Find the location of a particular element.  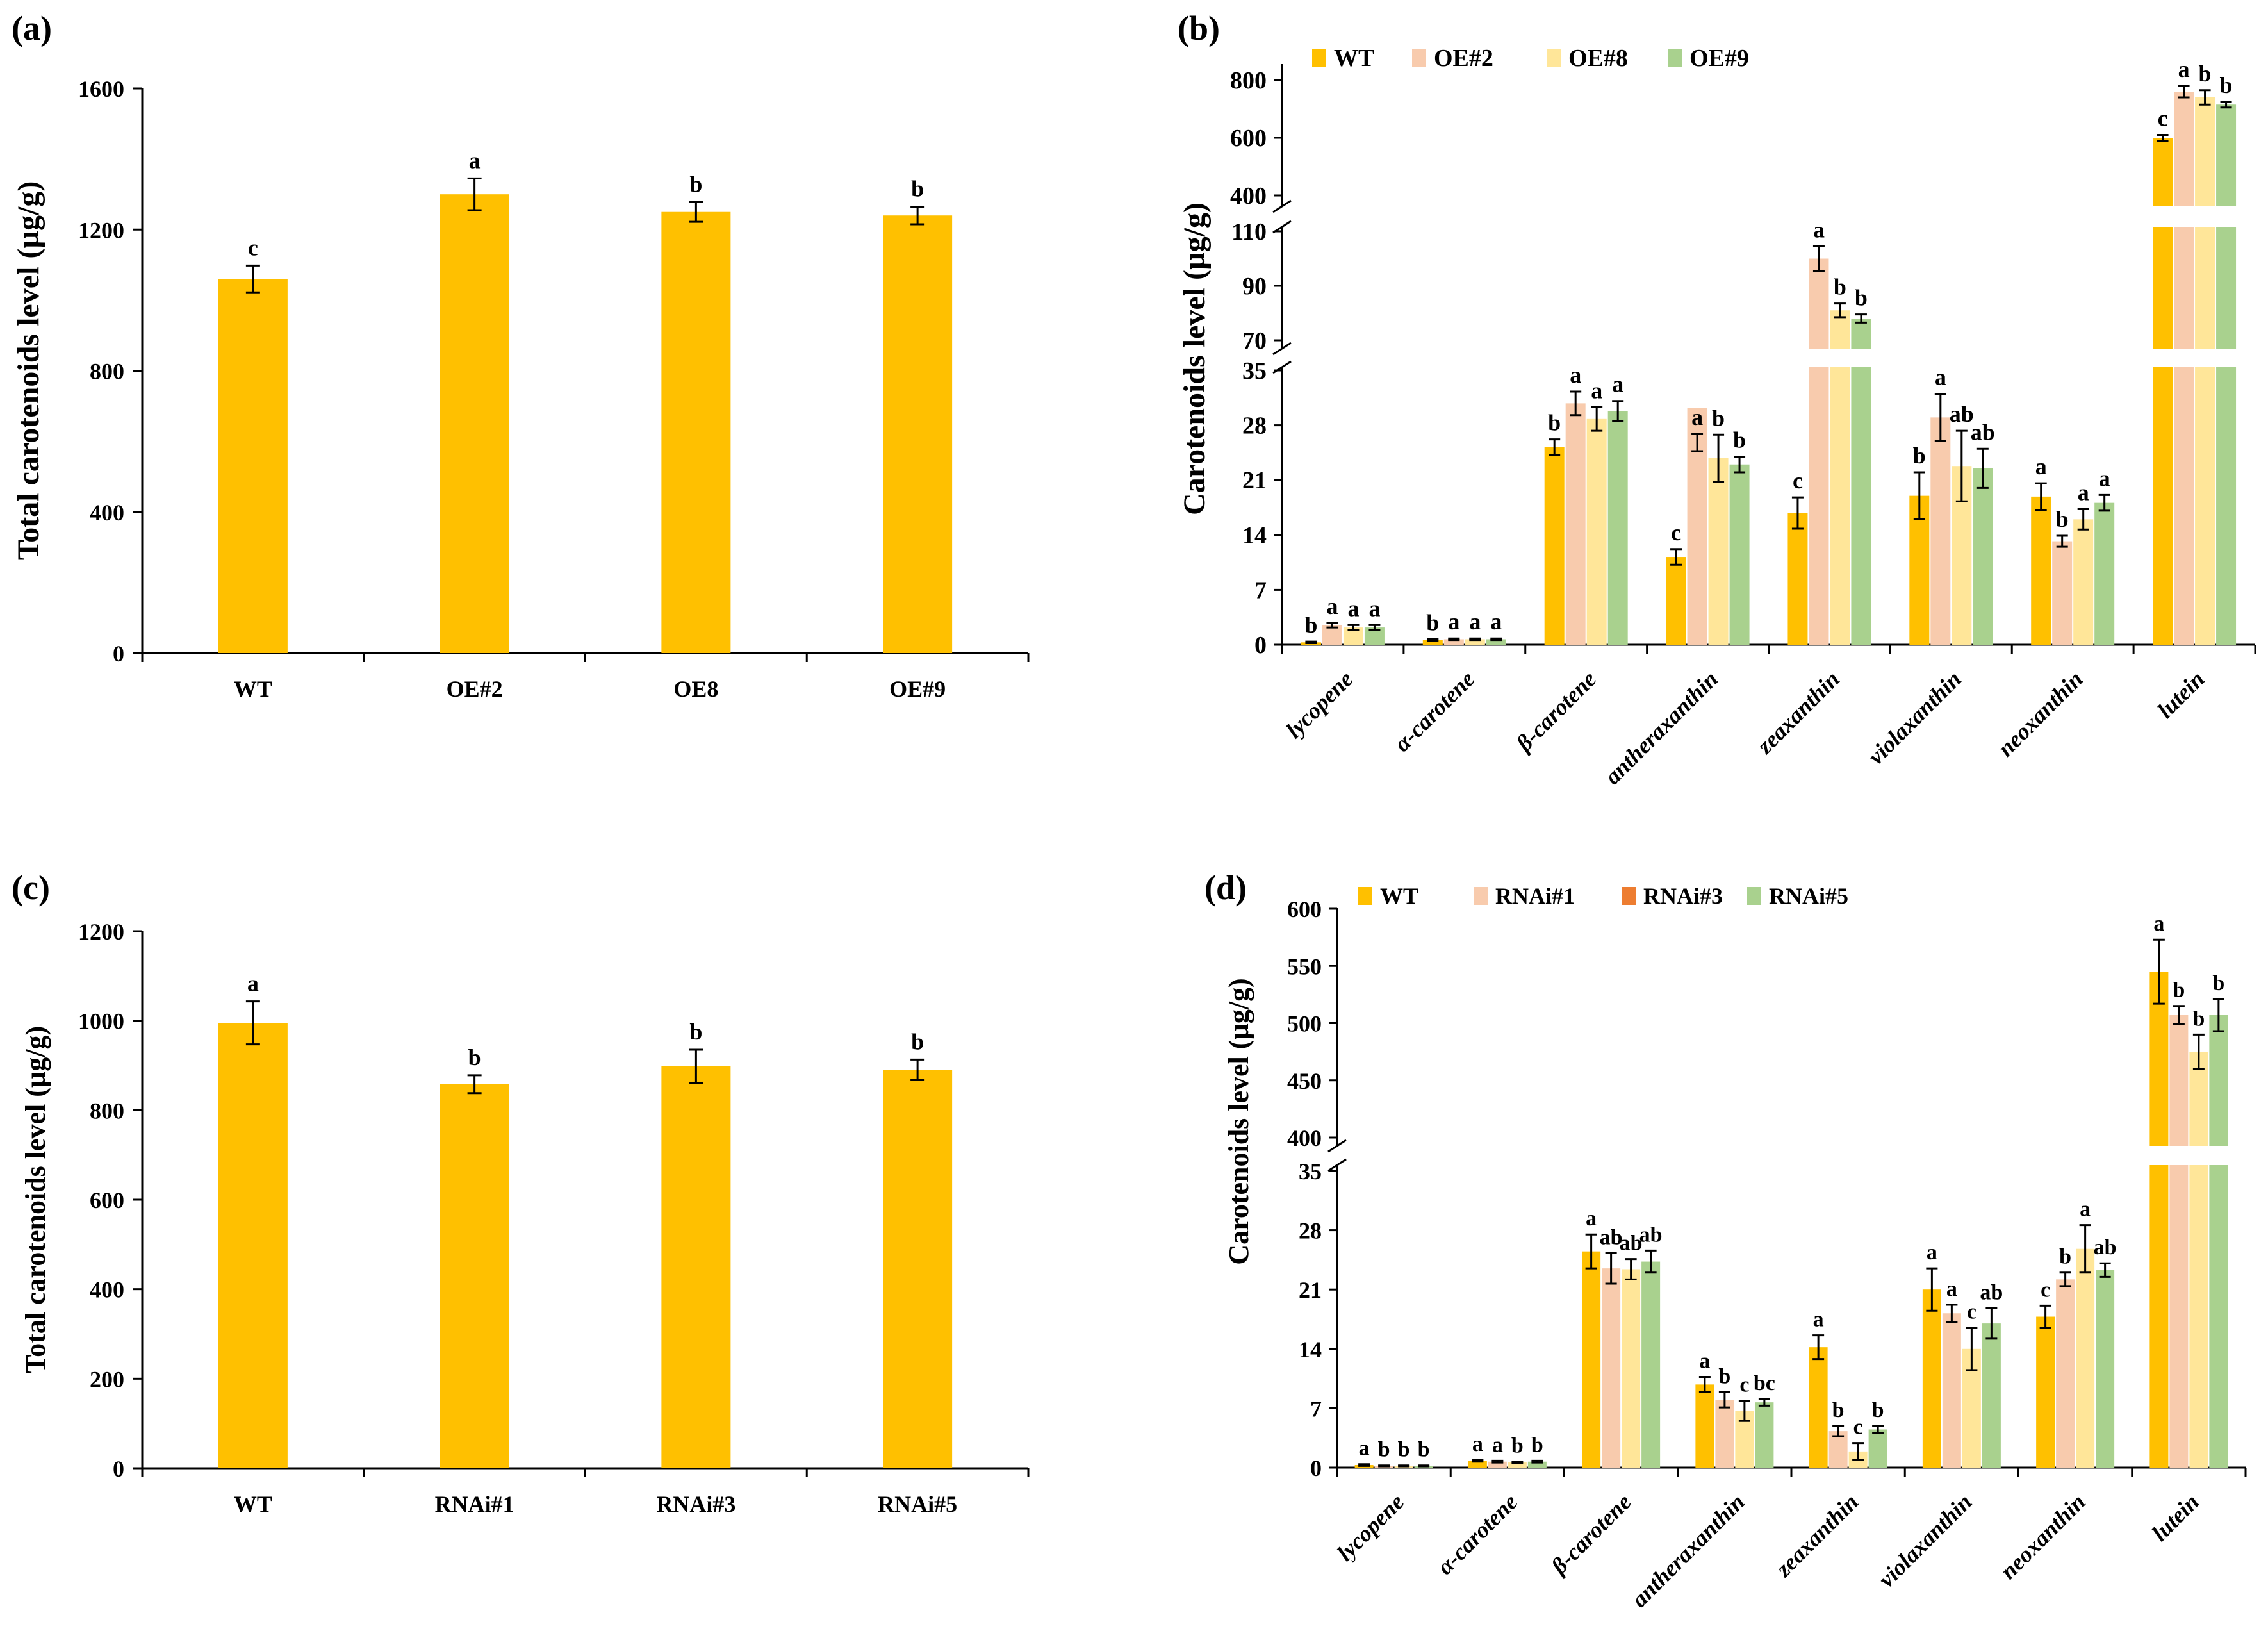

legend: WT RNAi#1 RNAi#3 RNAi#5 is located at coordinates (1603, 896).